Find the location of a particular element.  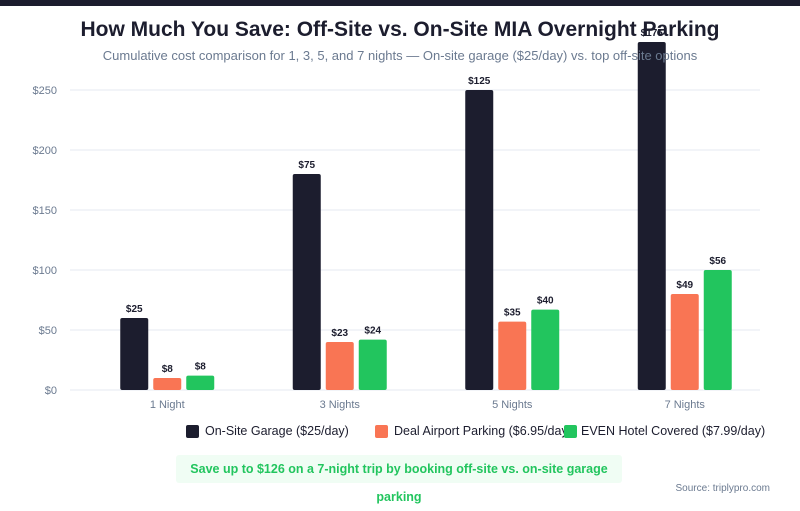

x-tick-label: 3 Nights is located at coordinates (340, 405).